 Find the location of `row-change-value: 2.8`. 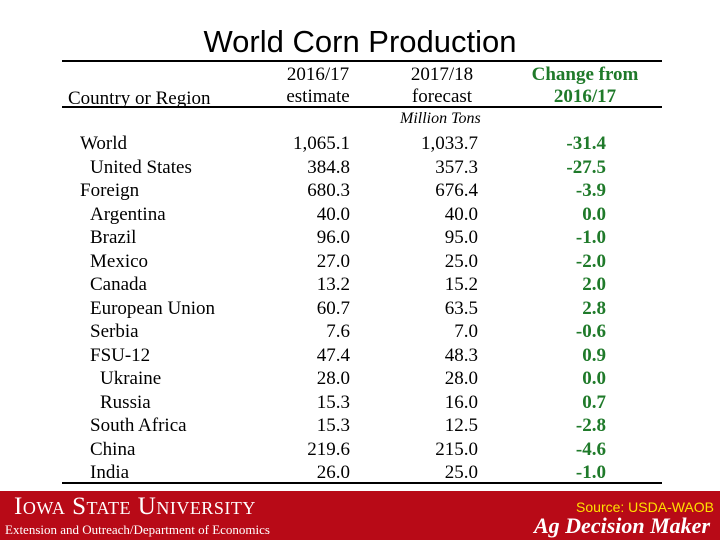

row-change-value: 2.8 is located at coordinates (594, 308).